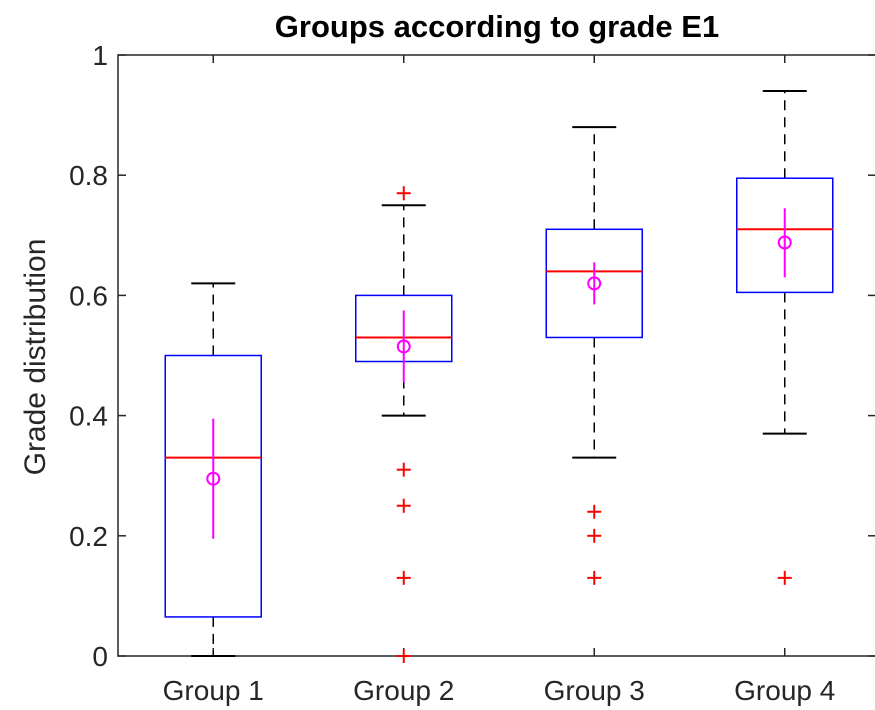 This screenshot has height=710, width=875. Describe the element at coordinates (88, 416) in the screenshot. I see `y-tick-label: 0.4` at that location.